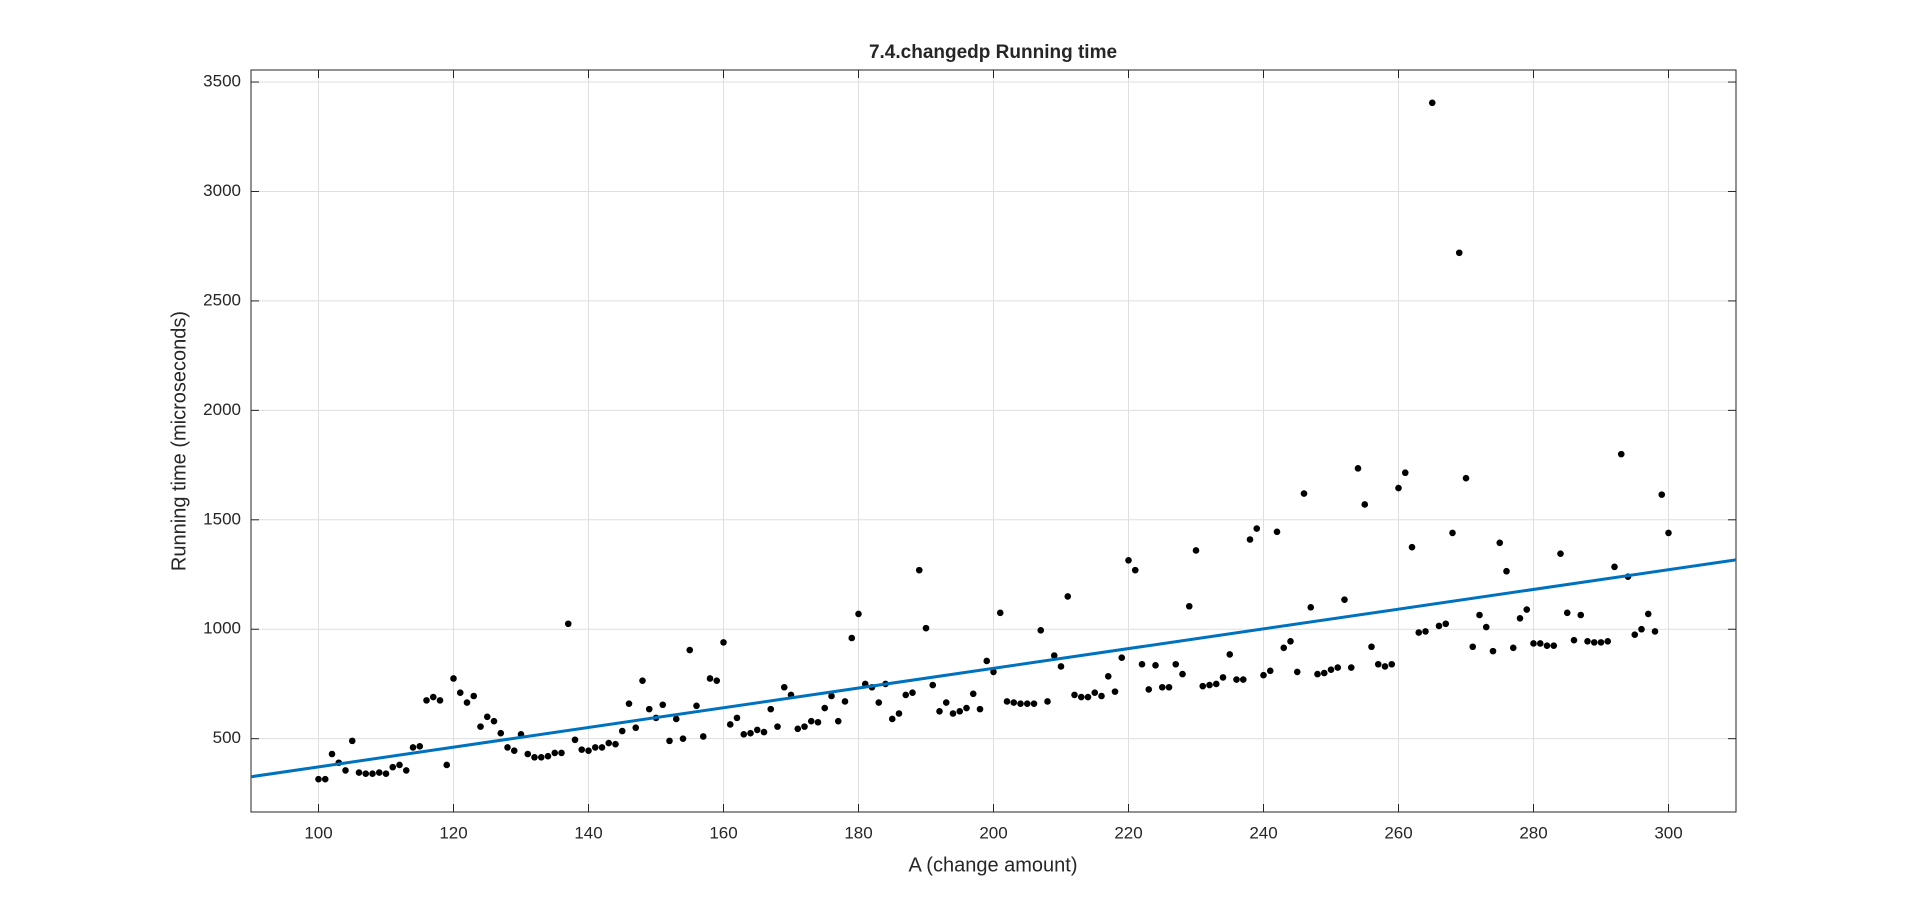 The image size is (1920, 915). I want to click on x-tick-label: 120, so click(453, 832).